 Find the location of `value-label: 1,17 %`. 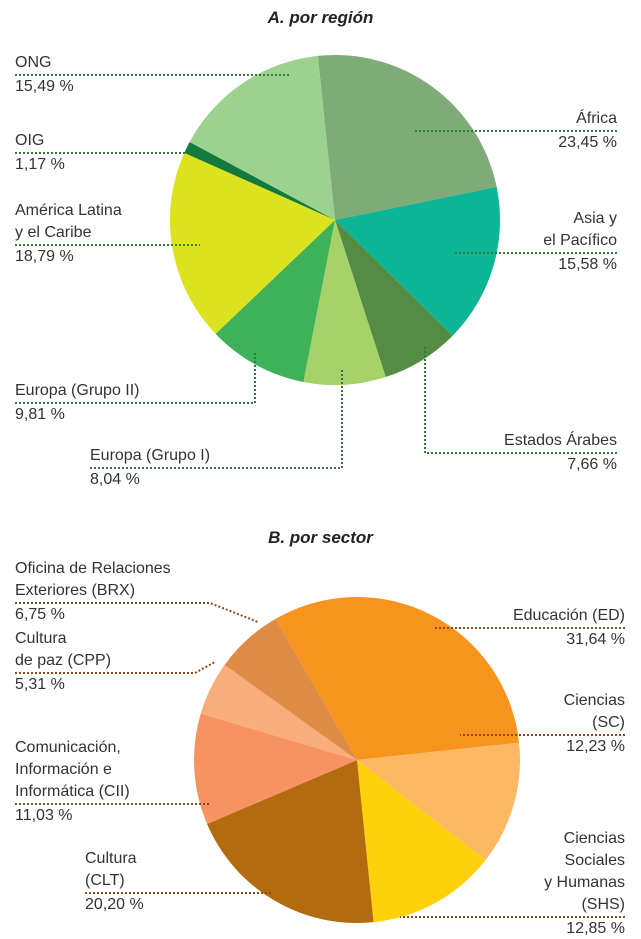

value-label: 1,17 % is located at coordinates (40, 164).